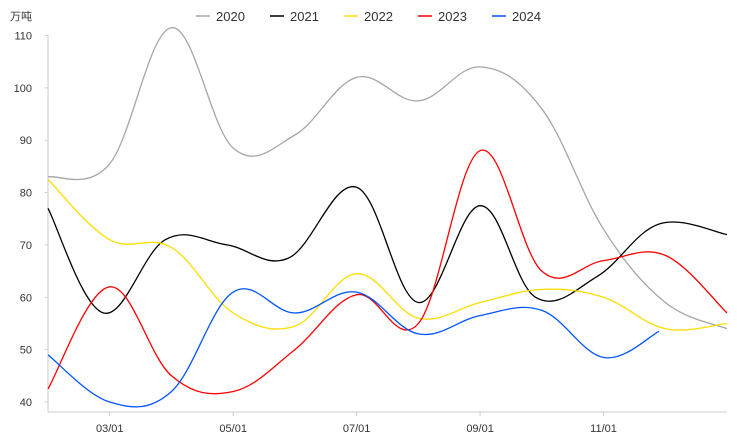  I want to click on legend-label-2021: 2021, so click(304, 16).